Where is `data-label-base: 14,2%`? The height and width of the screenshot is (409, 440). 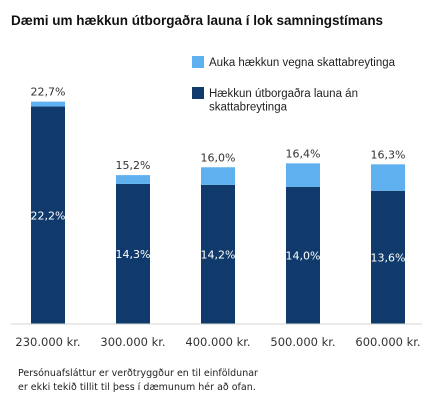 data-label-base: 14,2% is located at coordinates (218, 254).